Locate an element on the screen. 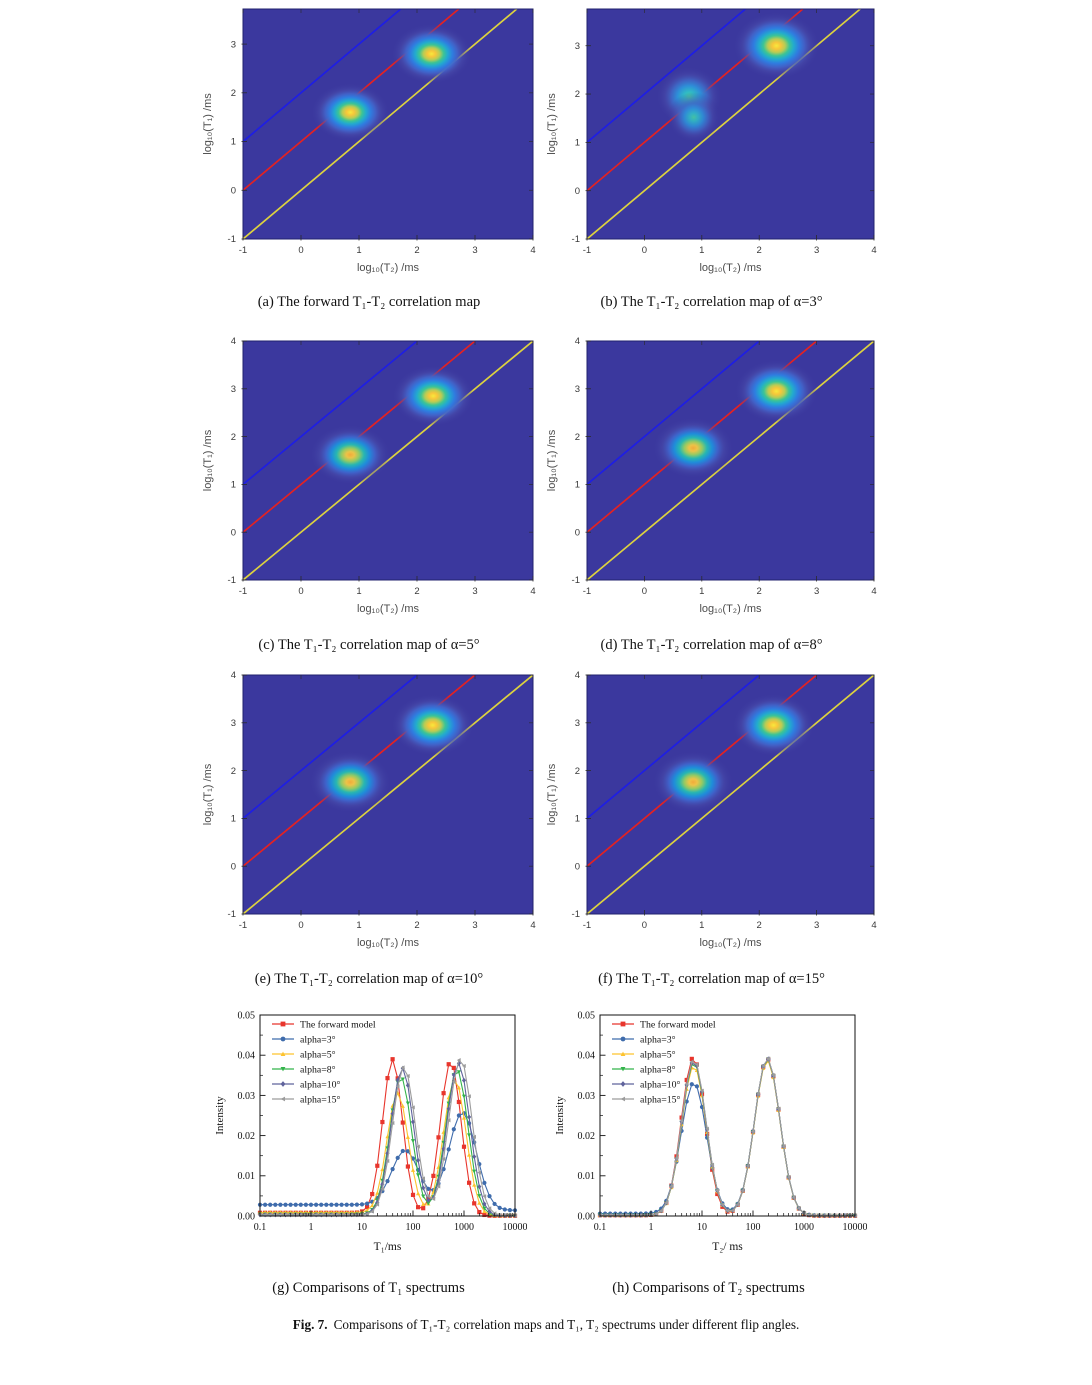 The width and height of the screenshot is (1092, 1385). chart-svg-e: -1 0 1 2 3 4 -1 0 1 2 3 4 log₁₀(T₂) /ms log₁₀(T₁) /ms is located at coordinates (369, 809).